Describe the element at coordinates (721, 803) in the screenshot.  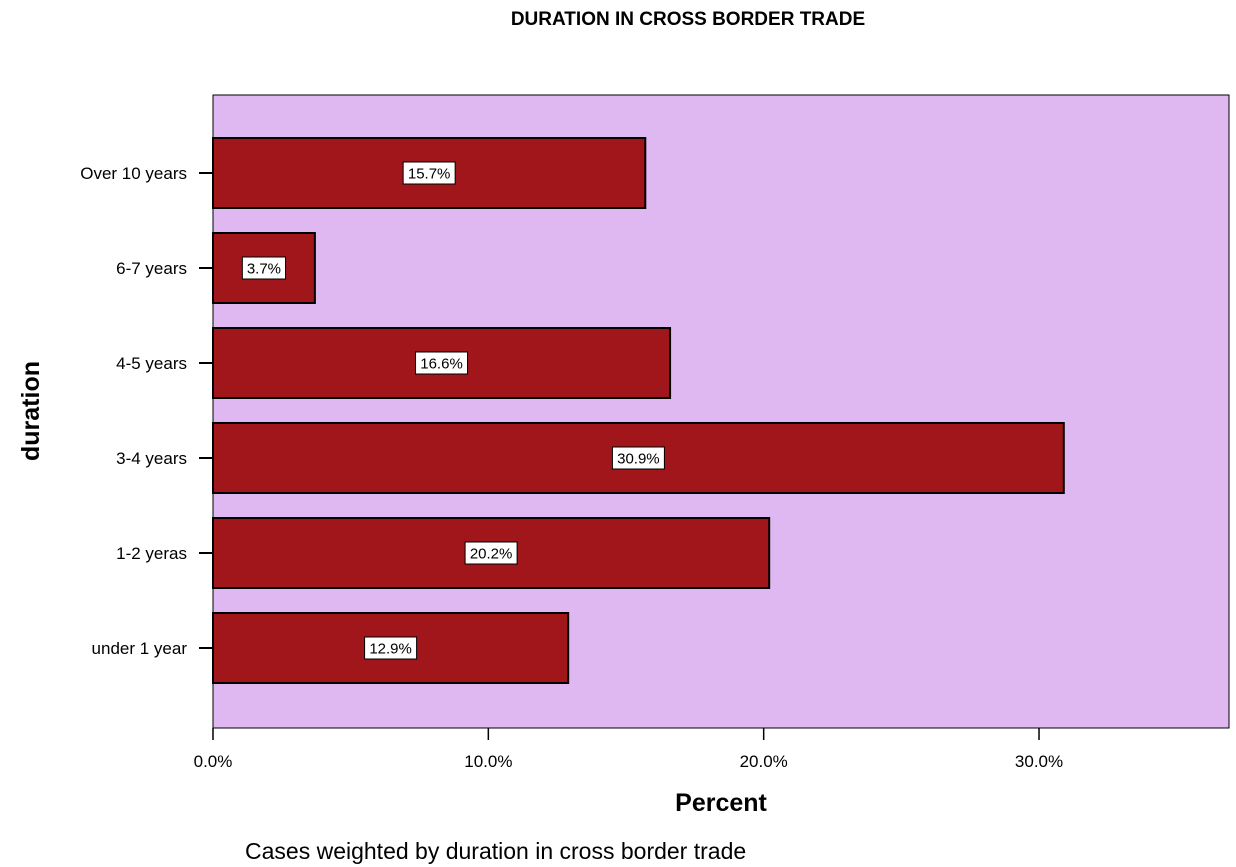
I see `x-axis-title: Percent` at that location.